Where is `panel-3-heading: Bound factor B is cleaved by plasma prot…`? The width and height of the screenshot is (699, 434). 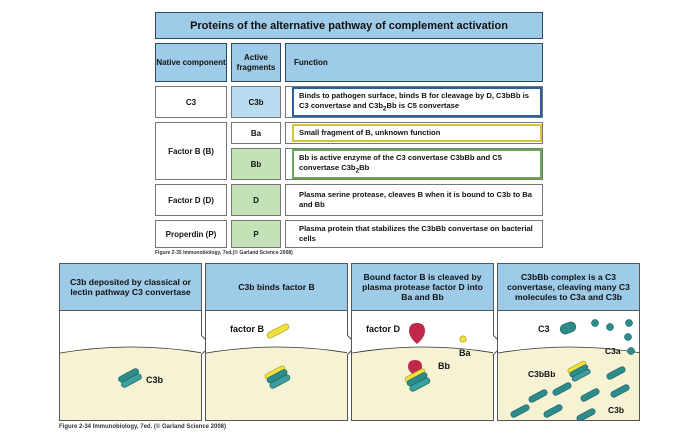 panel-3-heading: Bound factor B is cleaved by plasma prot… is located at coordinates (422, 287).